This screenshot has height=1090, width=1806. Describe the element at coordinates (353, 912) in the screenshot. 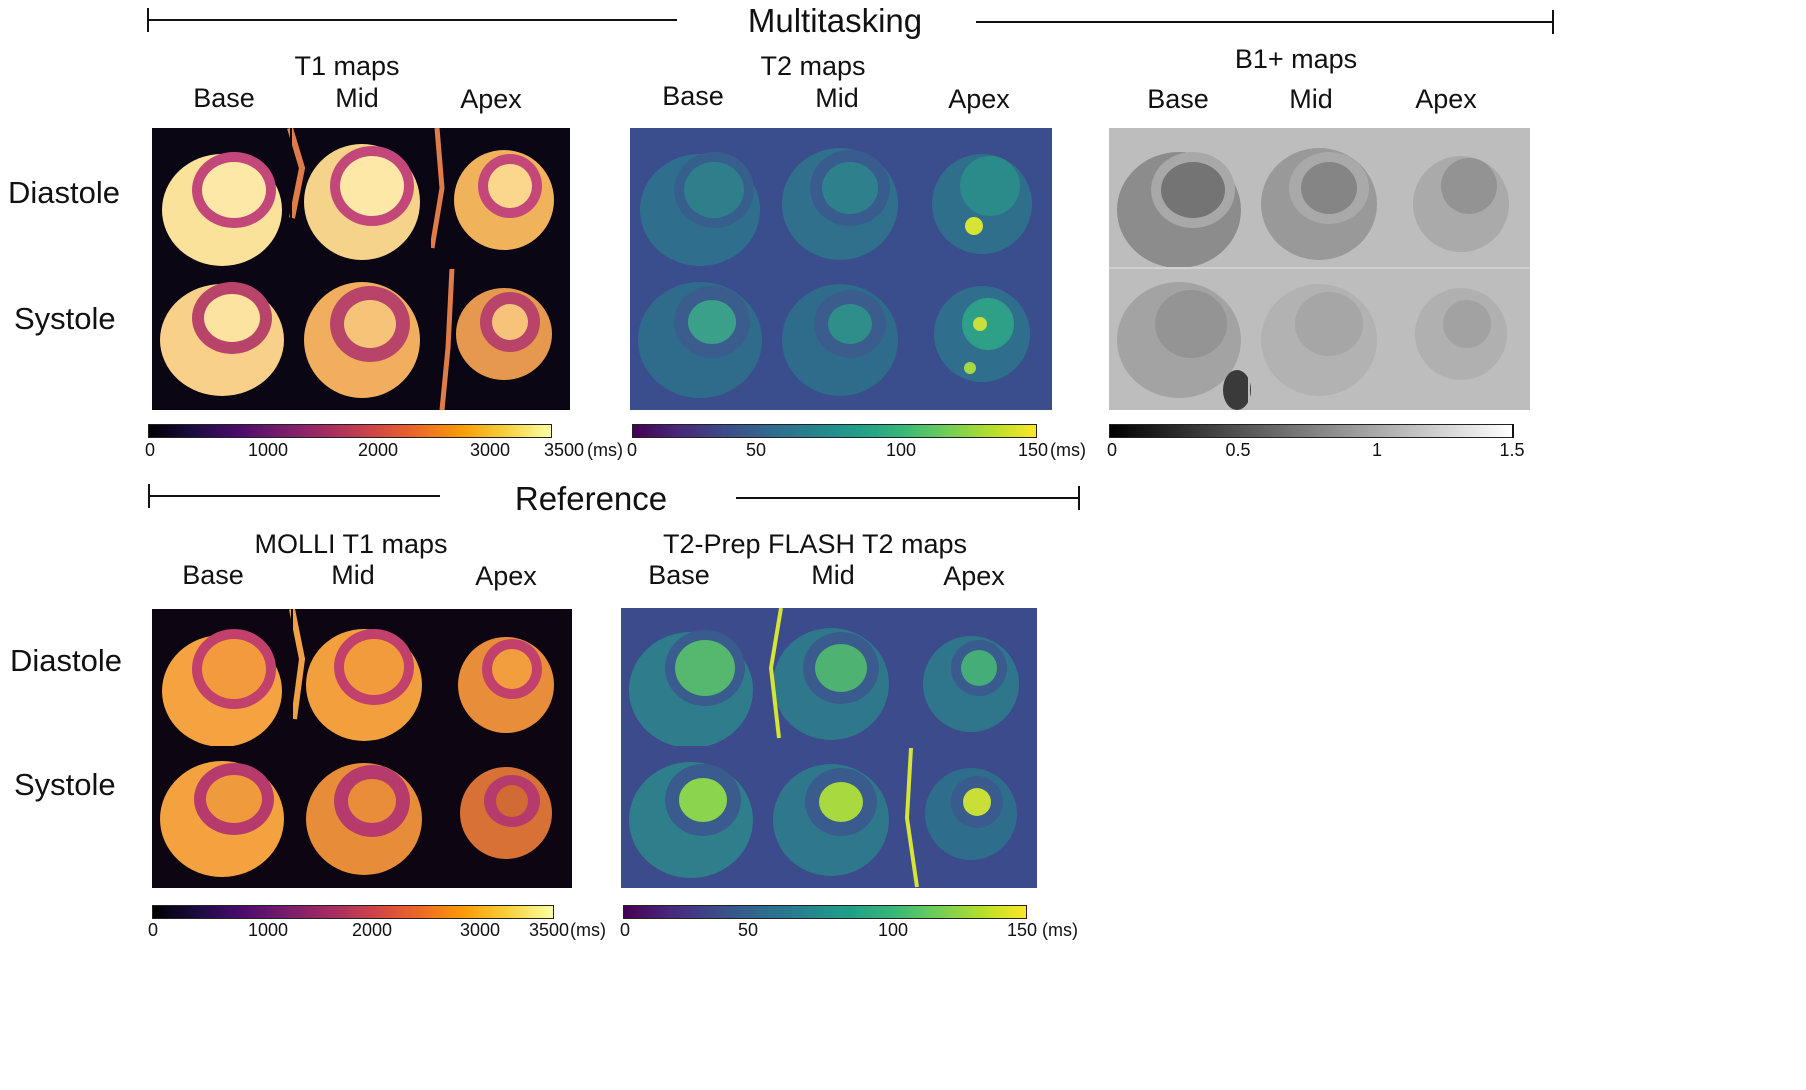

I see `molli-colorbar` at that location.